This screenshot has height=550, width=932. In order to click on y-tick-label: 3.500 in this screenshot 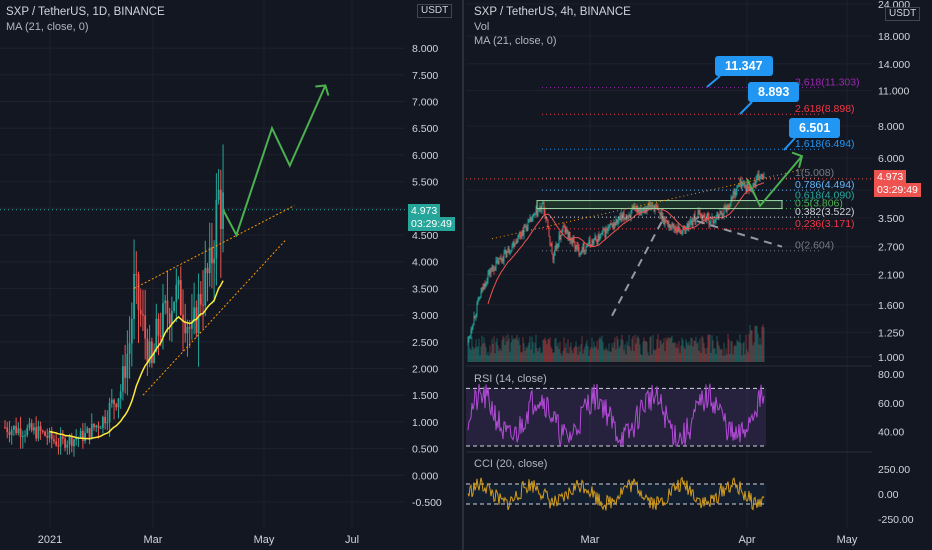, I will do `click(425, 289)`.